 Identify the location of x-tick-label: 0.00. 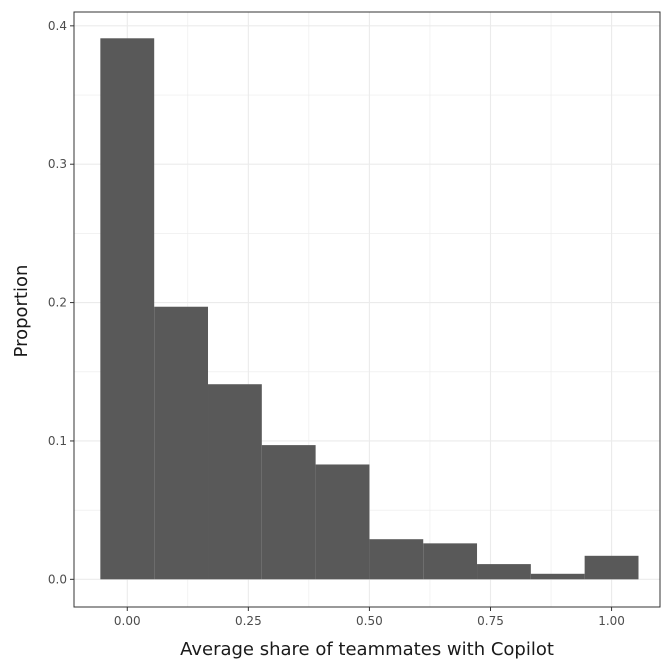
(127, 621).